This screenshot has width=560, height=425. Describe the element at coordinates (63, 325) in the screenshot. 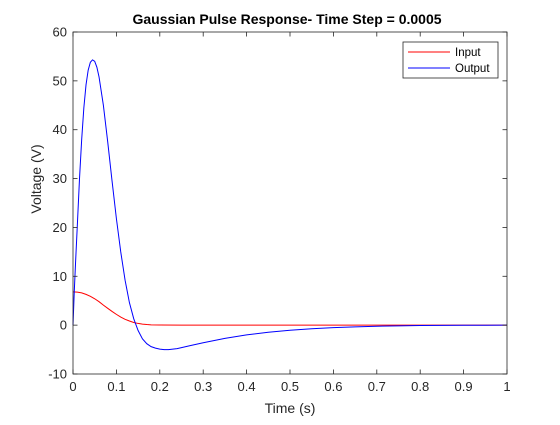

I see `y-tick-label: 0` at that location.